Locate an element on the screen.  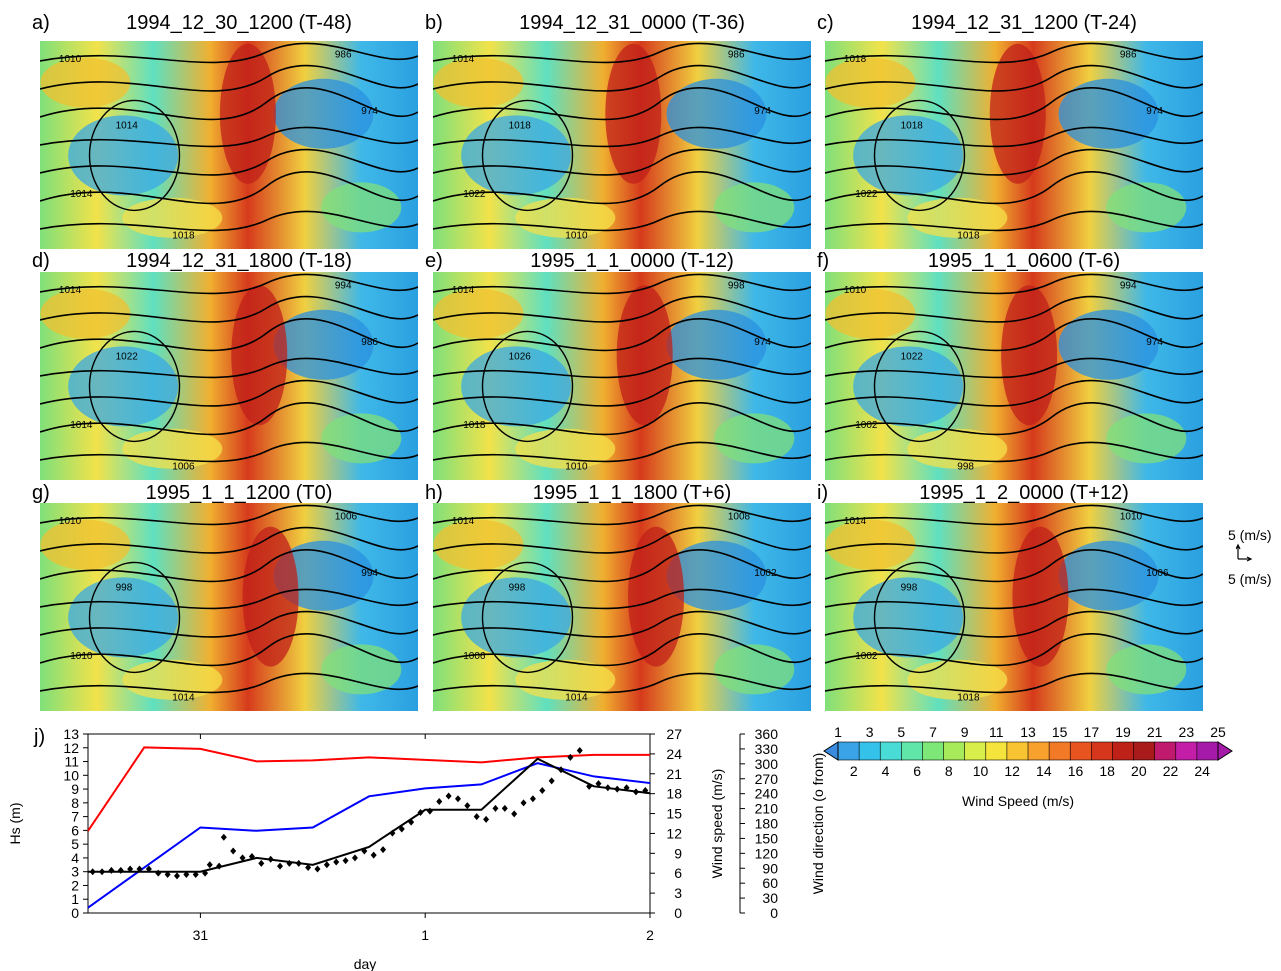
wind-speed-tick-label: 0 is located at coordinates (678, 913).